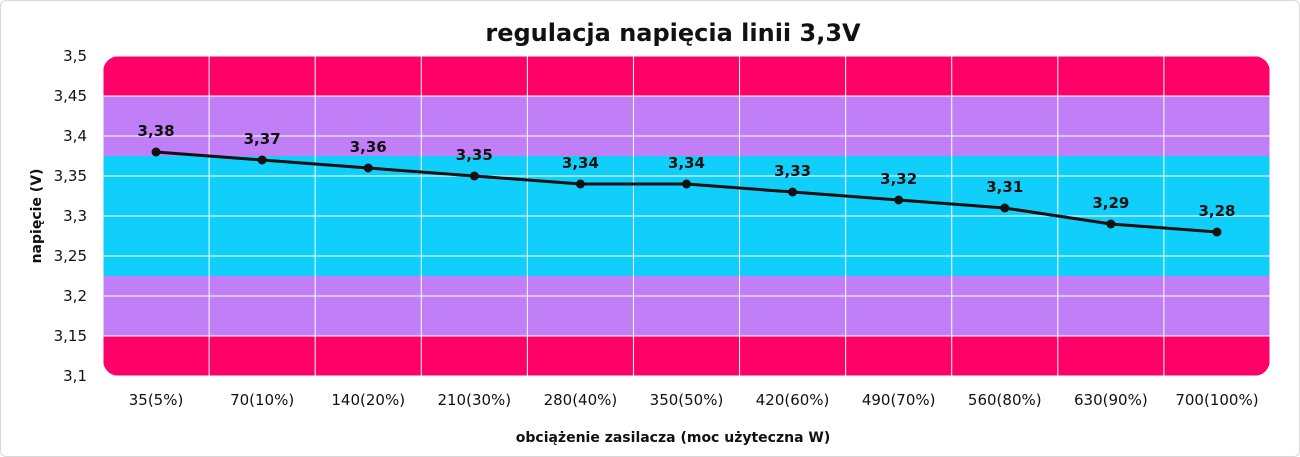  What do you see at coordinates (474, 155) in the screenshot?
I see `data-label: 3,35` at bounding box center [474, 155].